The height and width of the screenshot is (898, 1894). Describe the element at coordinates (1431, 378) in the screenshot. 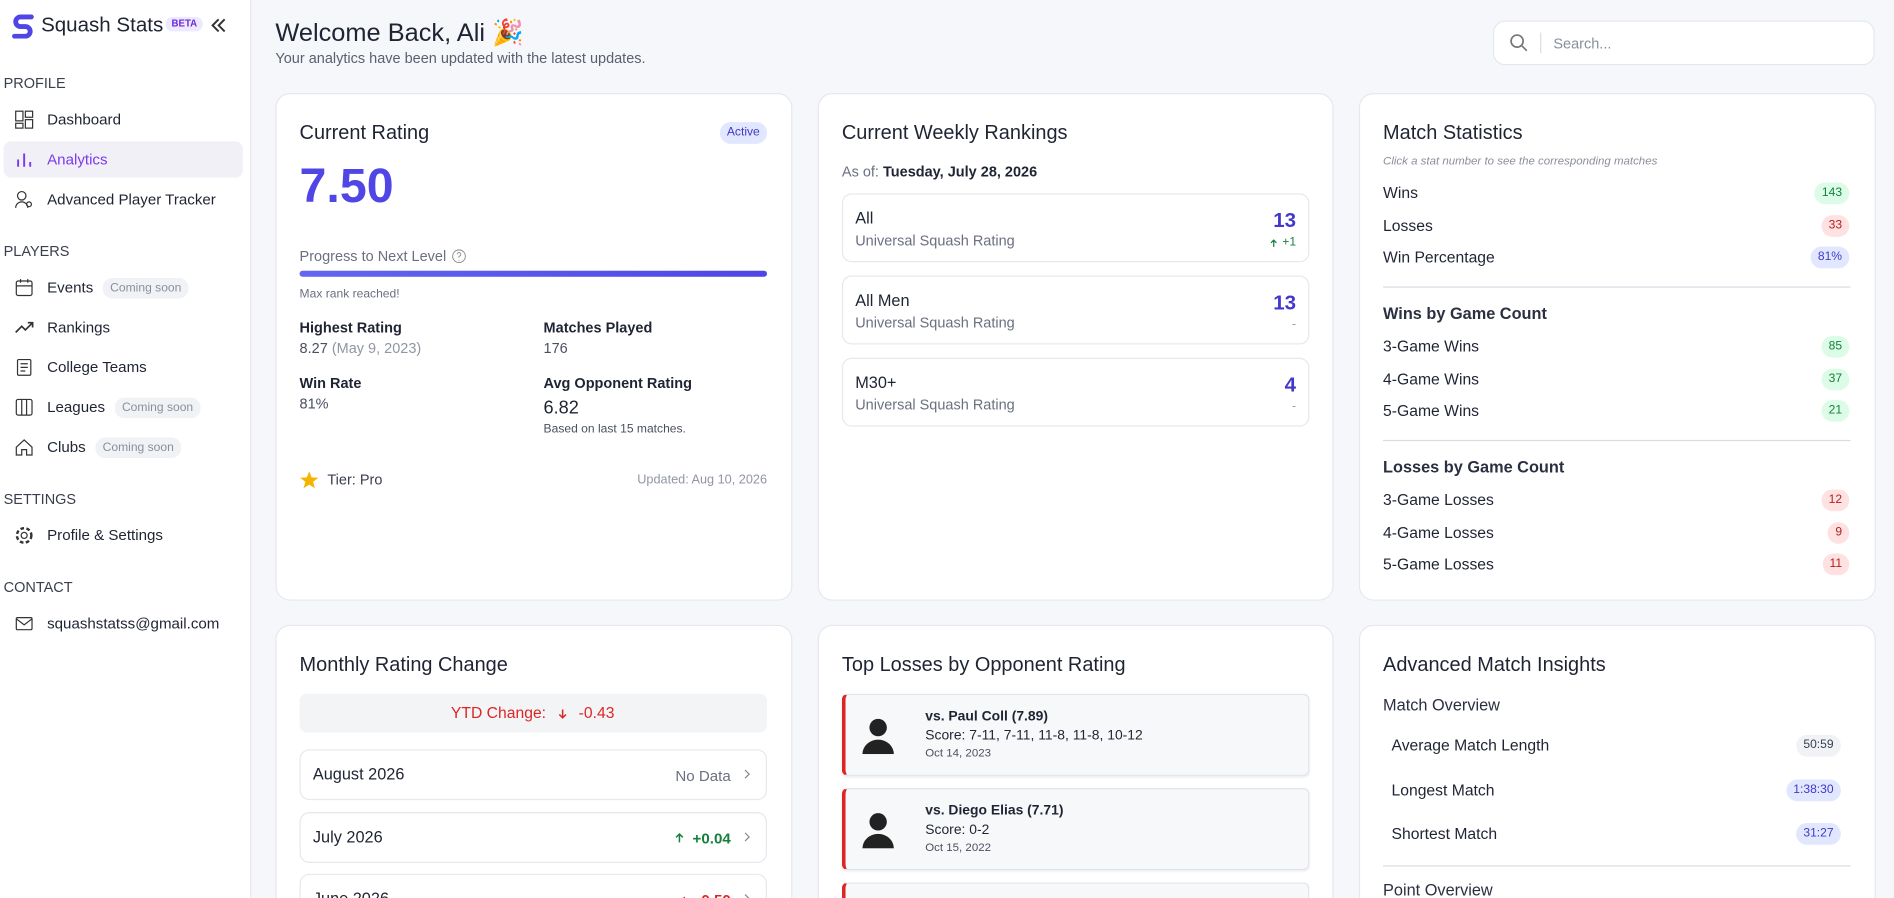

I see `stat-row-label: 4-Game Wins` at that location.